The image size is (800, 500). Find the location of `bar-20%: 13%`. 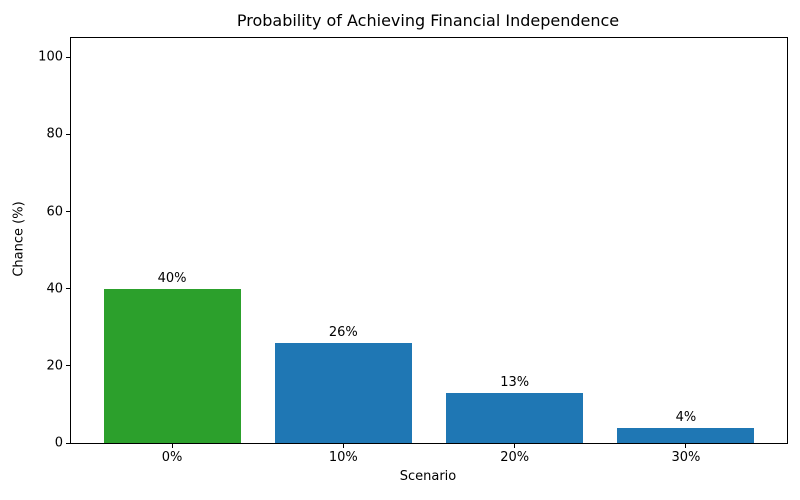

bar-20%: 13% is located at coordinates (515, 409).